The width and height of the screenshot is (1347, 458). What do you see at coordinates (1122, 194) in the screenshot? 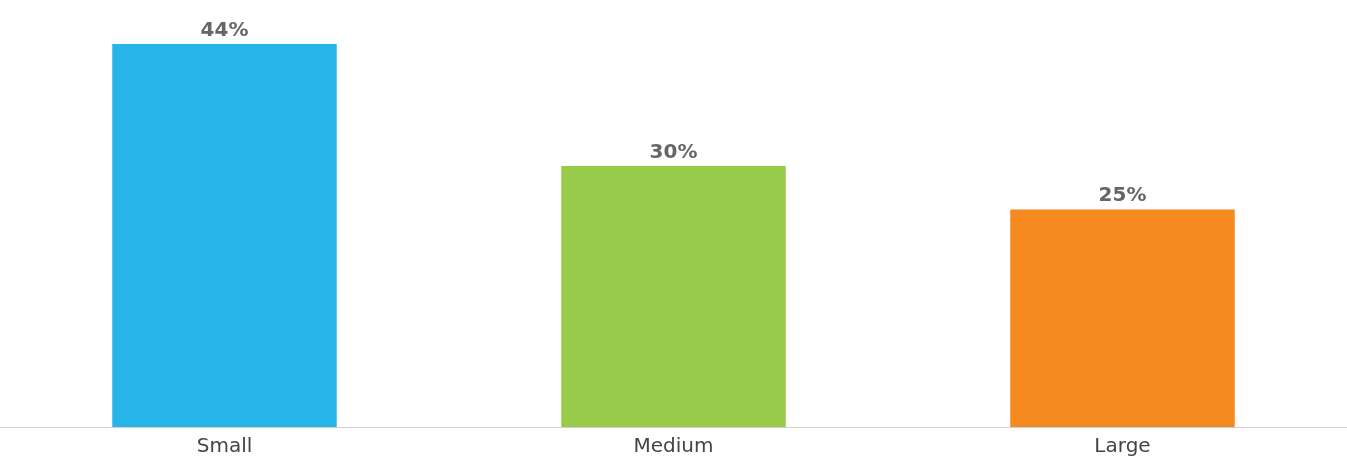
I see `data-label: 25%` at bounding box center [1122, 194].